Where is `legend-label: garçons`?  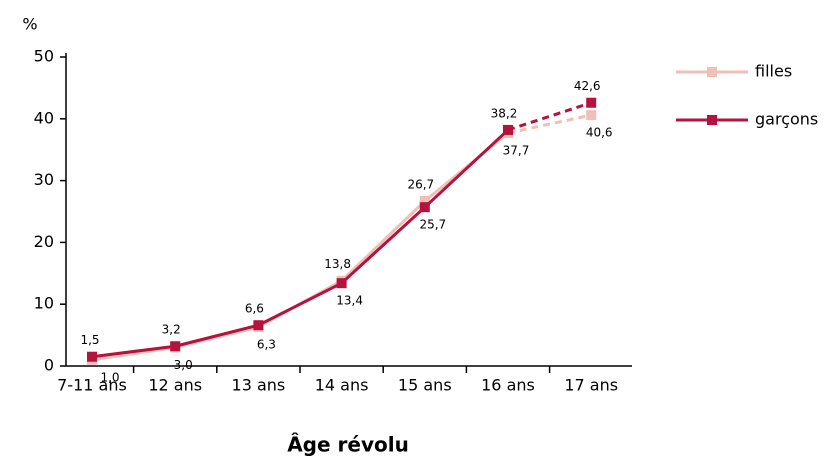 legend-label: garçons is located at coordinates (786, 119).